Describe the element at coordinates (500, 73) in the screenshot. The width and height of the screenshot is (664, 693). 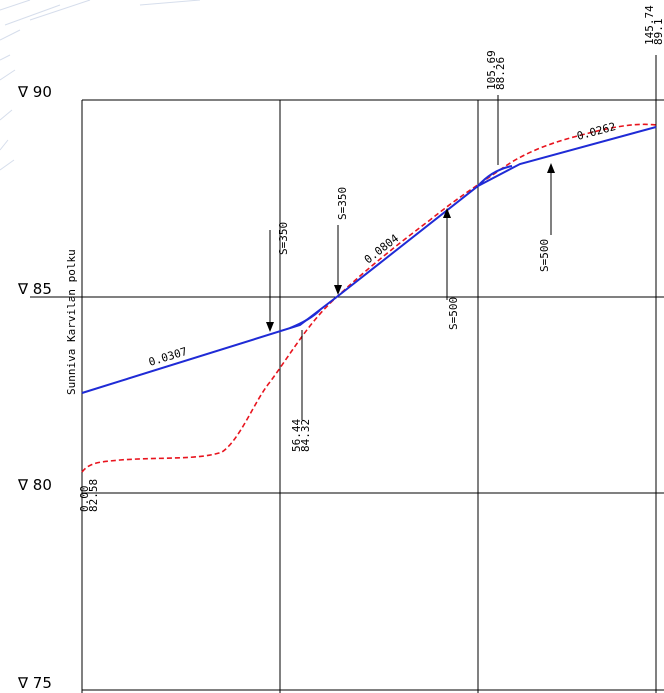
I see `station-elevation-3: 88.26` at that location.